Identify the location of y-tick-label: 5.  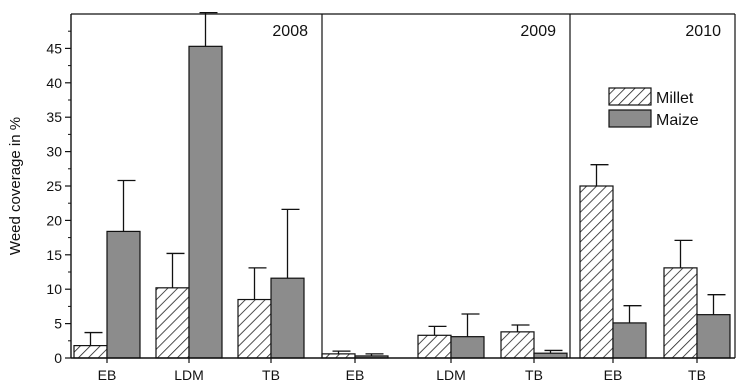
(58, 324).